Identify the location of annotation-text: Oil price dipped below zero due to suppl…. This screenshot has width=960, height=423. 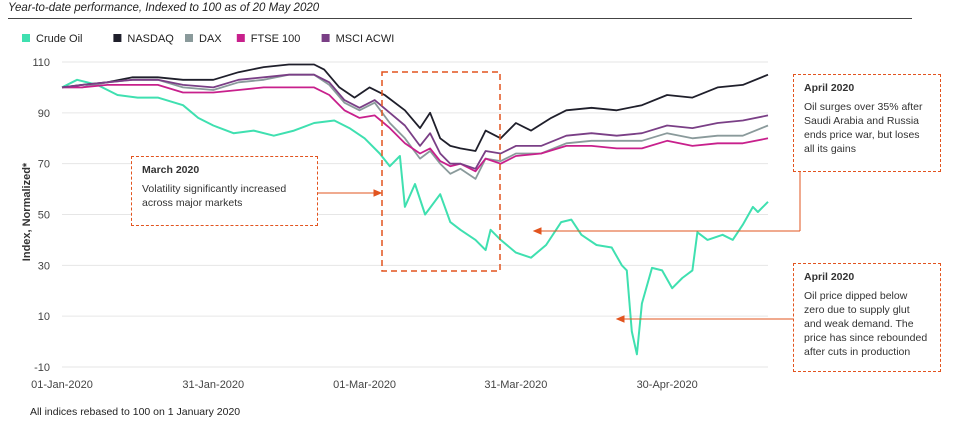
(866, 324).